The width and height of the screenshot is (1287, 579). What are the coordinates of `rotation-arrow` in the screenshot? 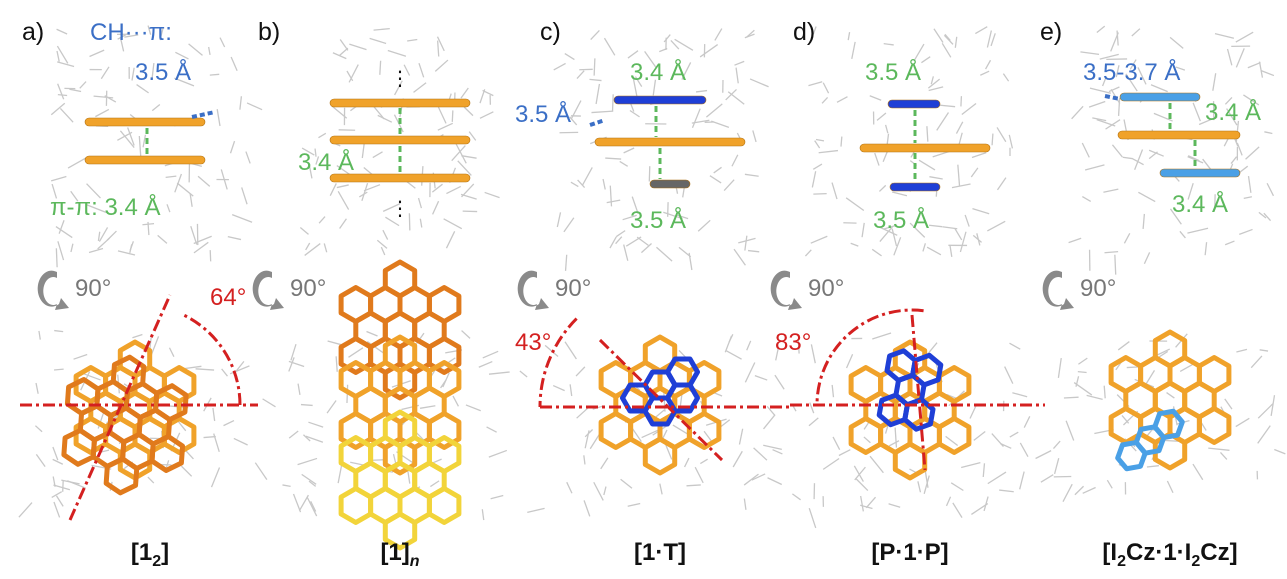 It's located at (53, 290).